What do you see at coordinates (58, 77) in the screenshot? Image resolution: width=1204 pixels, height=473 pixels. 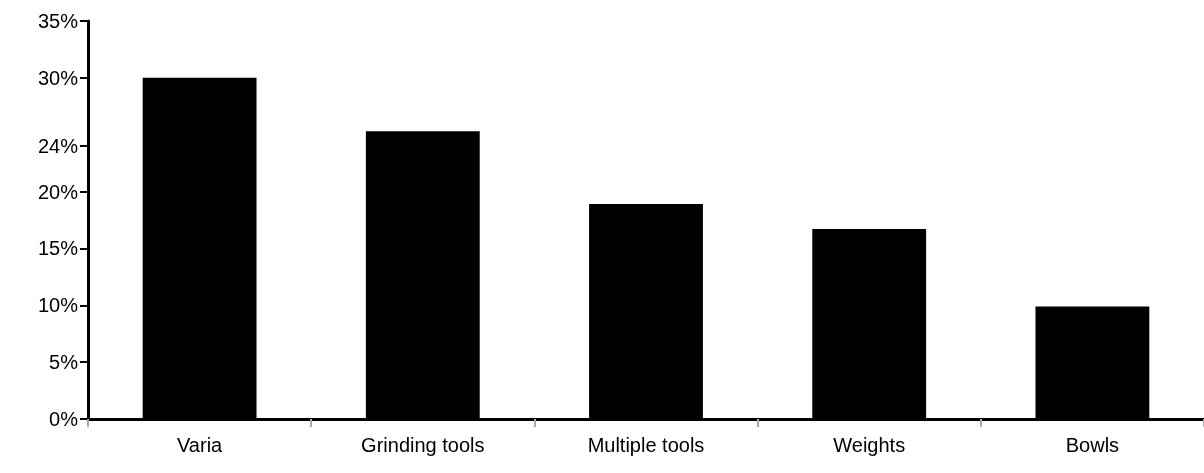 I see `y-tick-label: 30%` at bounding box center [58, 77].